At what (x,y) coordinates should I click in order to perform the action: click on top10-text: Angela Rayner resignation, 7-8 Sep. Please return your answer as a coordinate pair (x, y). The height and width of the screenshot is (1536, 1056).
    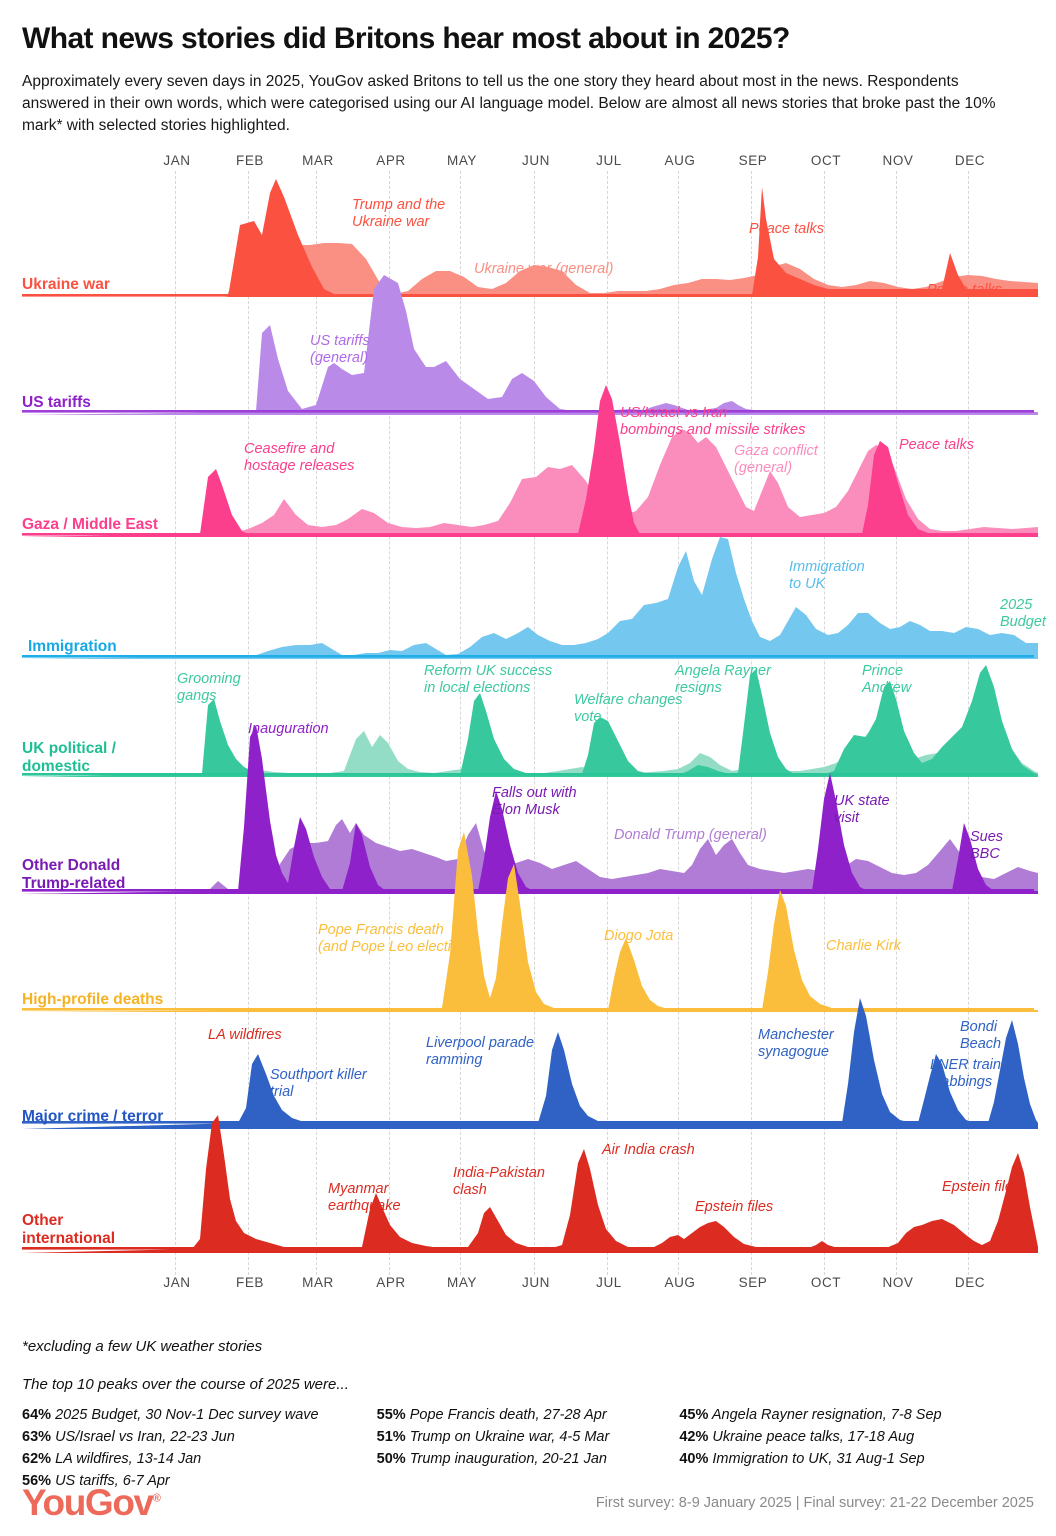
    Looking at the image, I should click on (826, 1415).